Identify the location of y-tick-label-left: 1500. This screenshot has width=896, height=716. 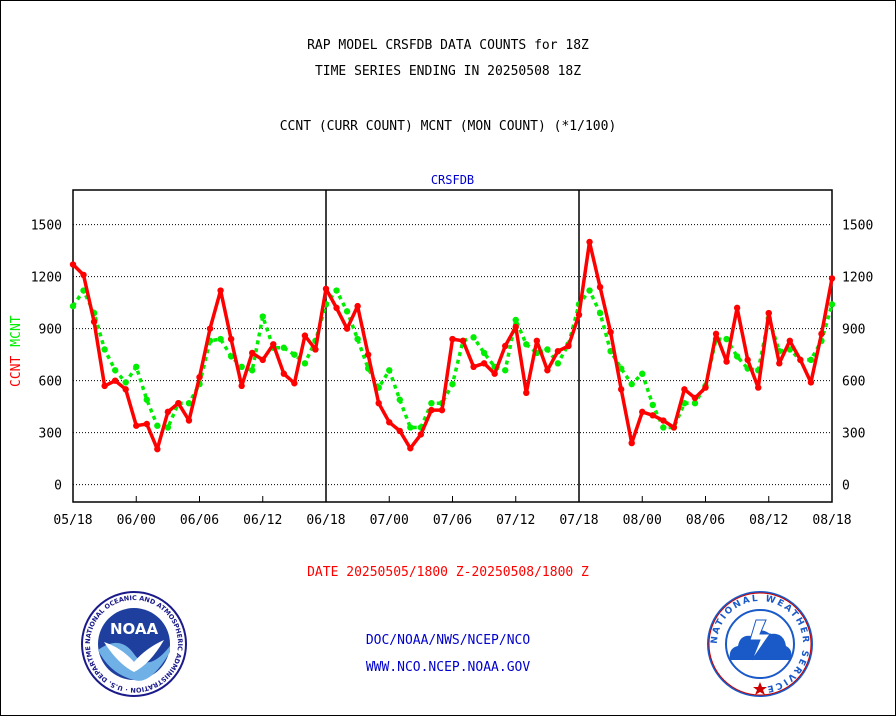
(46, 226).